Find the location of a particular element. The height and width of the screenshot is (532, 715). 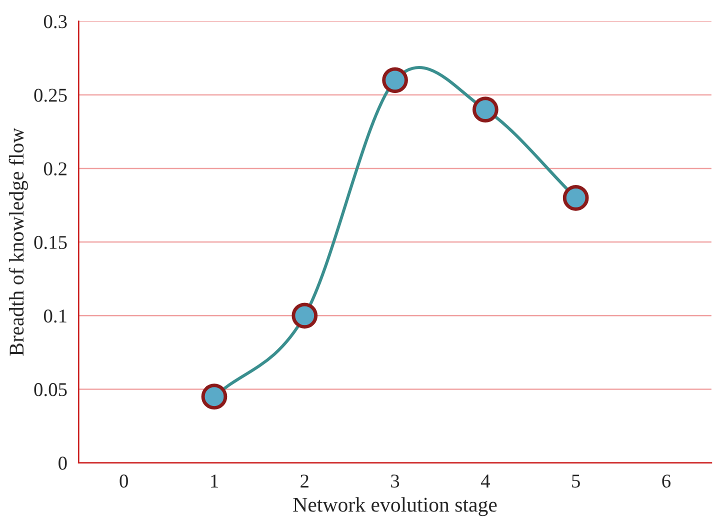

y-tick-label: 0.3 is located at coordinates (55, 21).